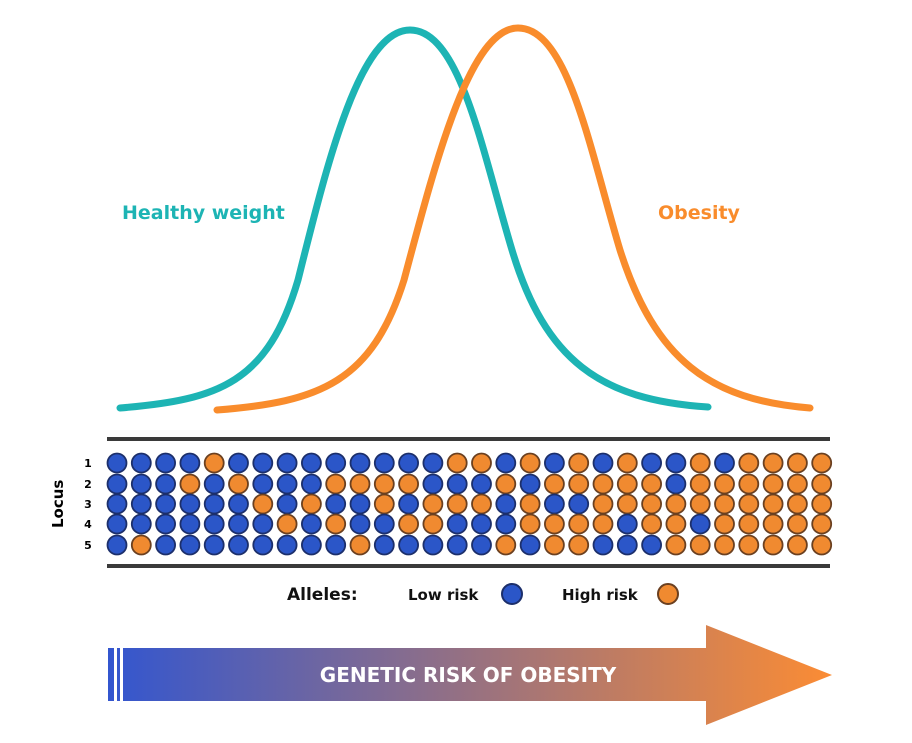 The height and width of the screenshot is (743, 912). Describe the element at coordinates (88, 463) in the screenshot. I see `locus-row-label: 1` at that location.